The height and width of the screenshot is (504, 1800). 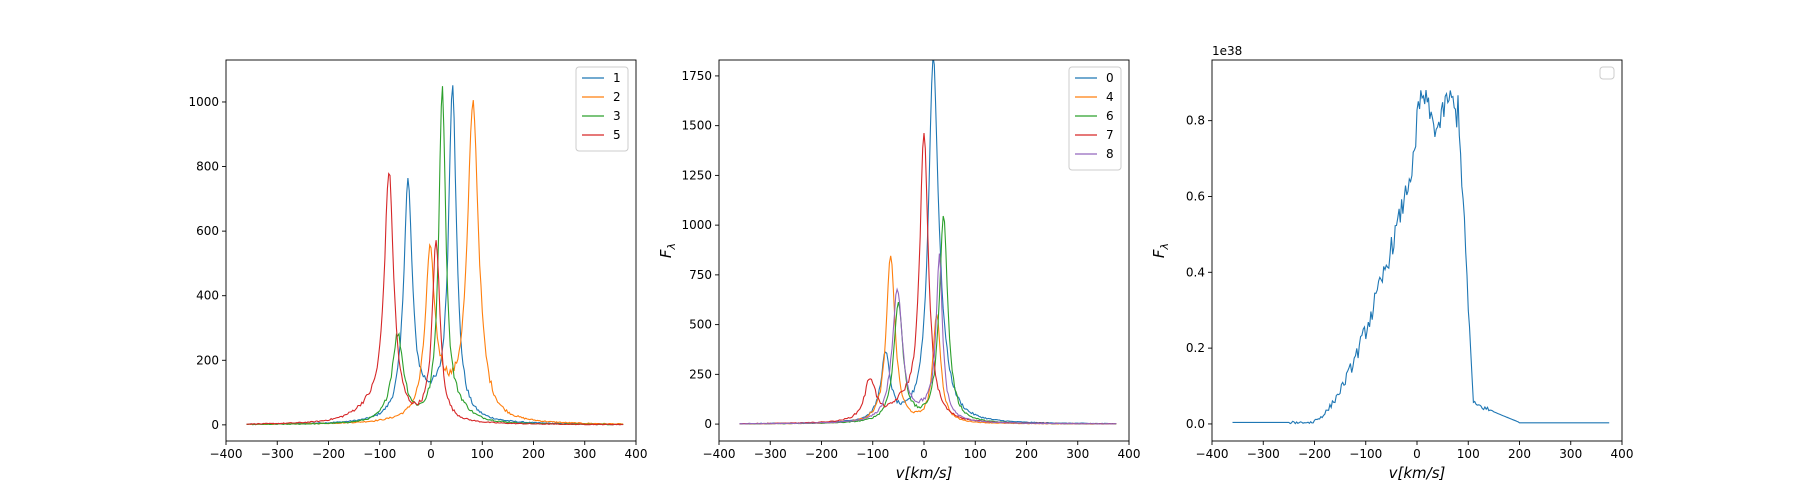 I want to click on y-tick-label: 250, so click(x=700, y=374).